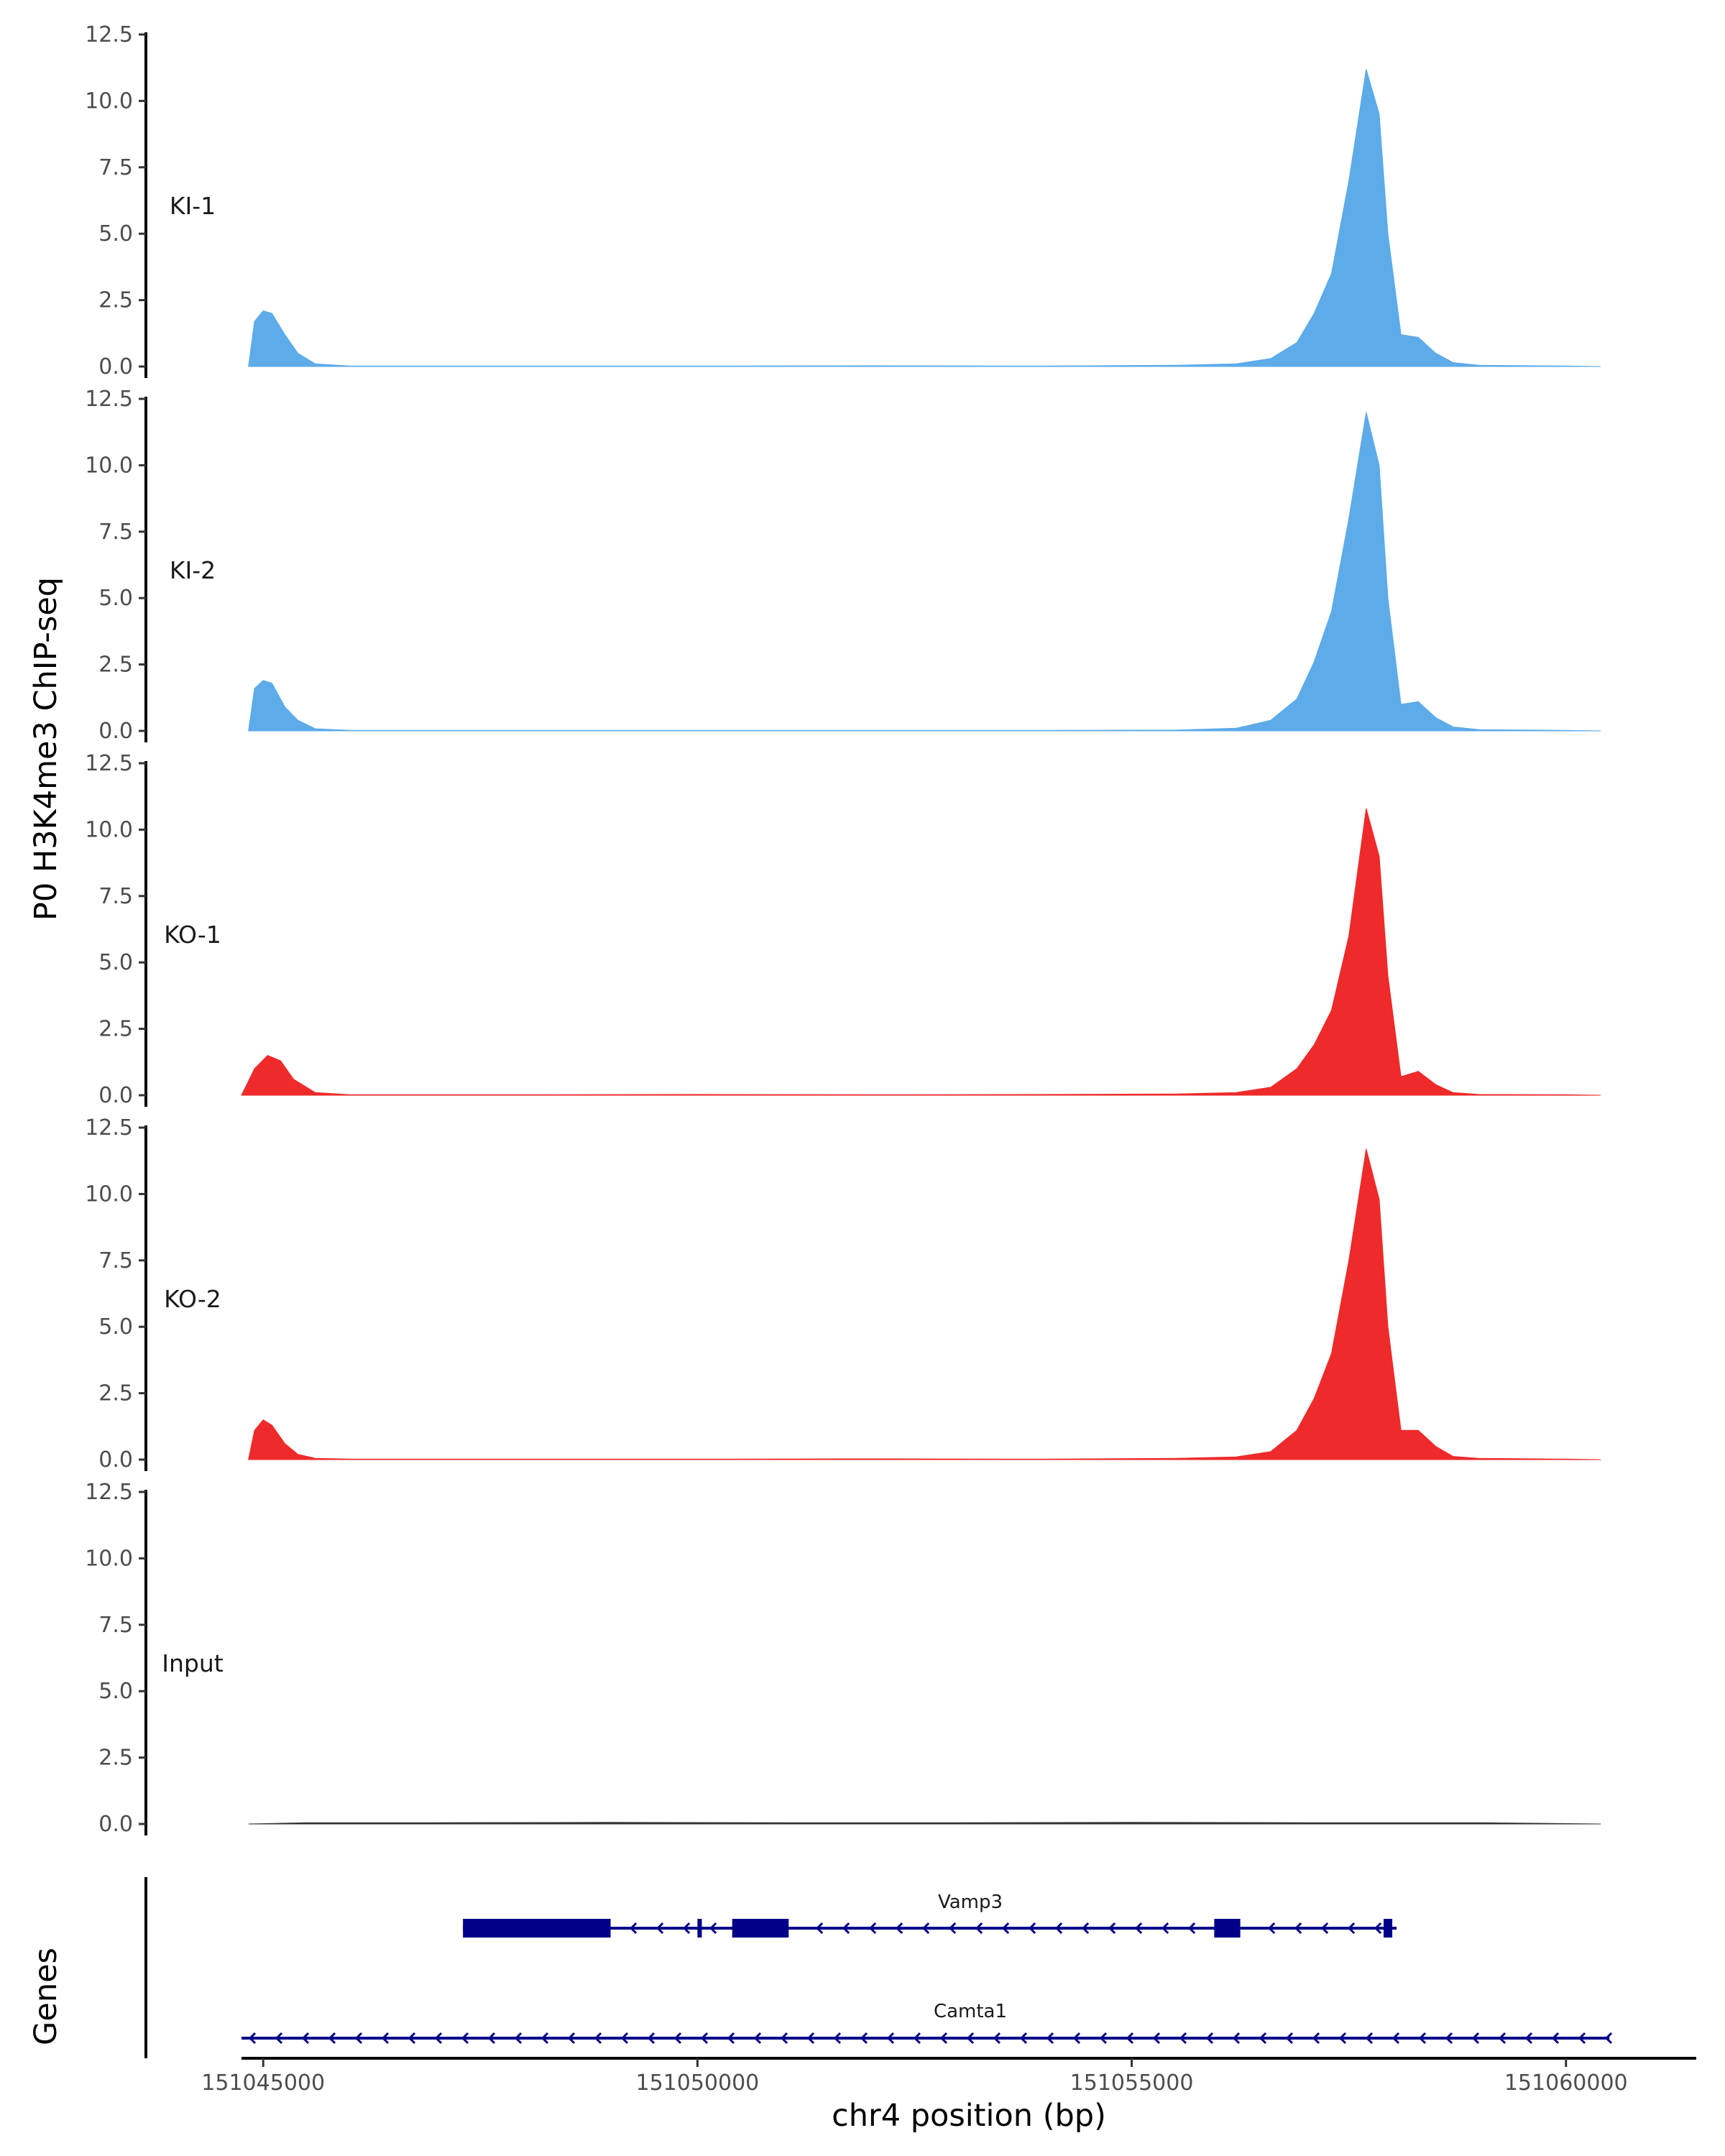  Describe the element at coordinates (193, 206) in the screenshot. I see `track-label-ki-1: KI-1` at that location.